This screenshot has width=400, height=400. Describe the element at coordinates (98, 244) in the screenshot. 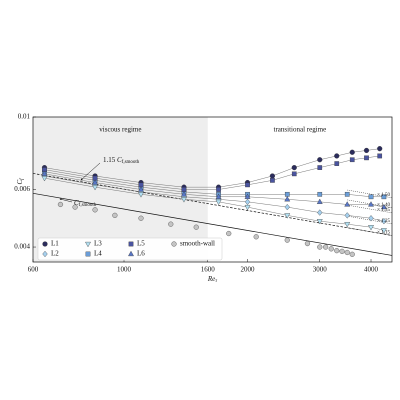

I see `legend-label: L3` at that location.